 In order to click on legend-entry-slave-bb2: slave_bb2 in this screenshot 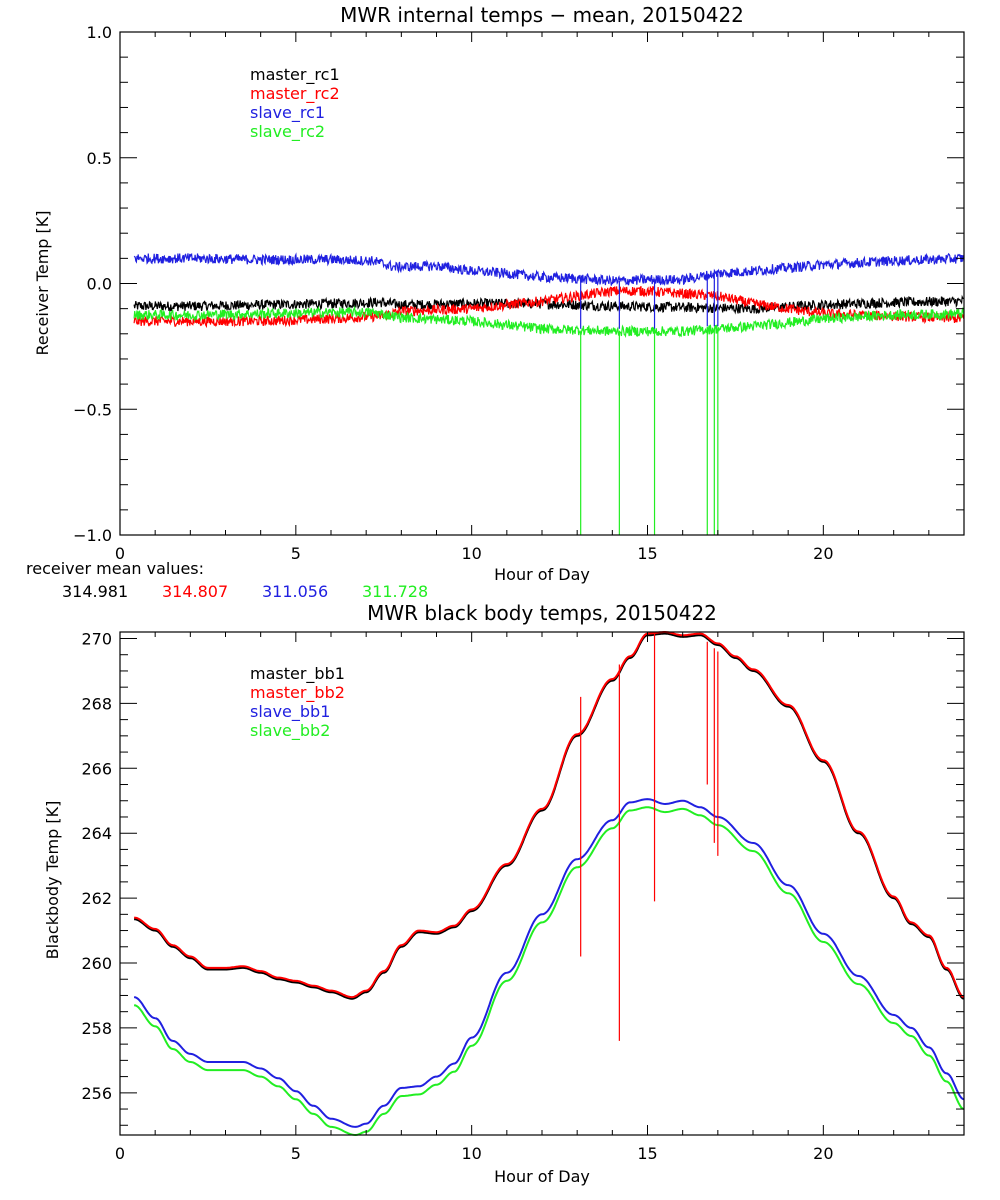, I will do `click(290, 731)`.